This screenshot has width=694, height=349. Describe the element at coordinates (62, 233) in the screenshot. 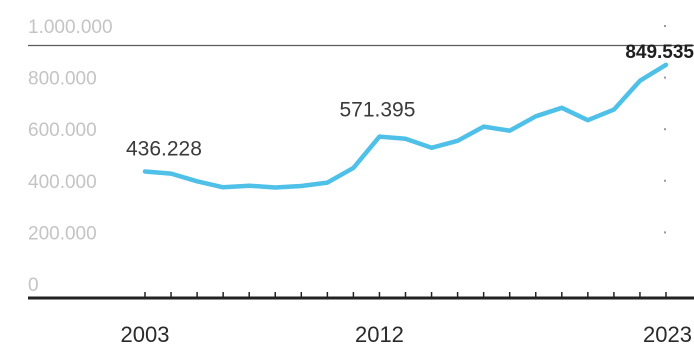

I see `y-tick-label: 200.000` at that location.